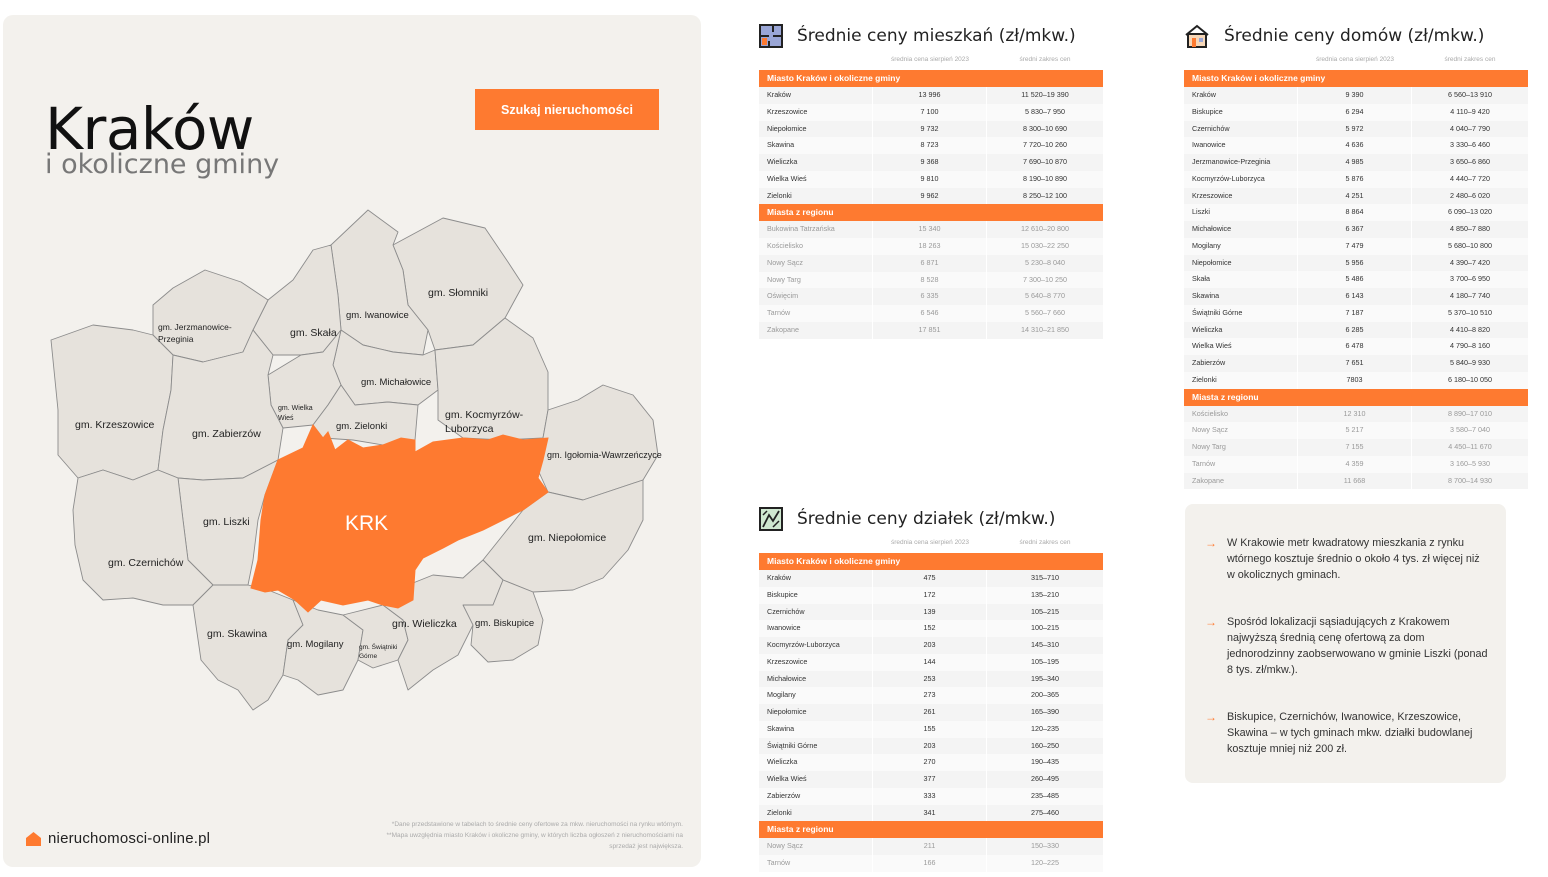 Image resolution: width=1548 pixels, height=877 pixels. I want to click on cell-price: 172, so click(930, 595).